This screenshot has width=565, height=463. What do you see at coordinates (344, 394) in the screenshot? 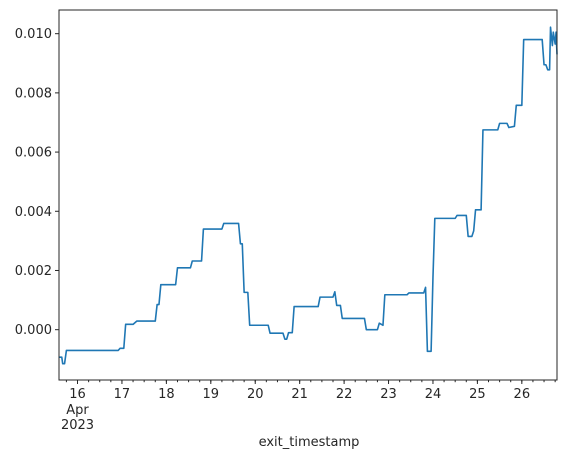
I see `x-tick-label: 22` at bounding box center [344, 394].